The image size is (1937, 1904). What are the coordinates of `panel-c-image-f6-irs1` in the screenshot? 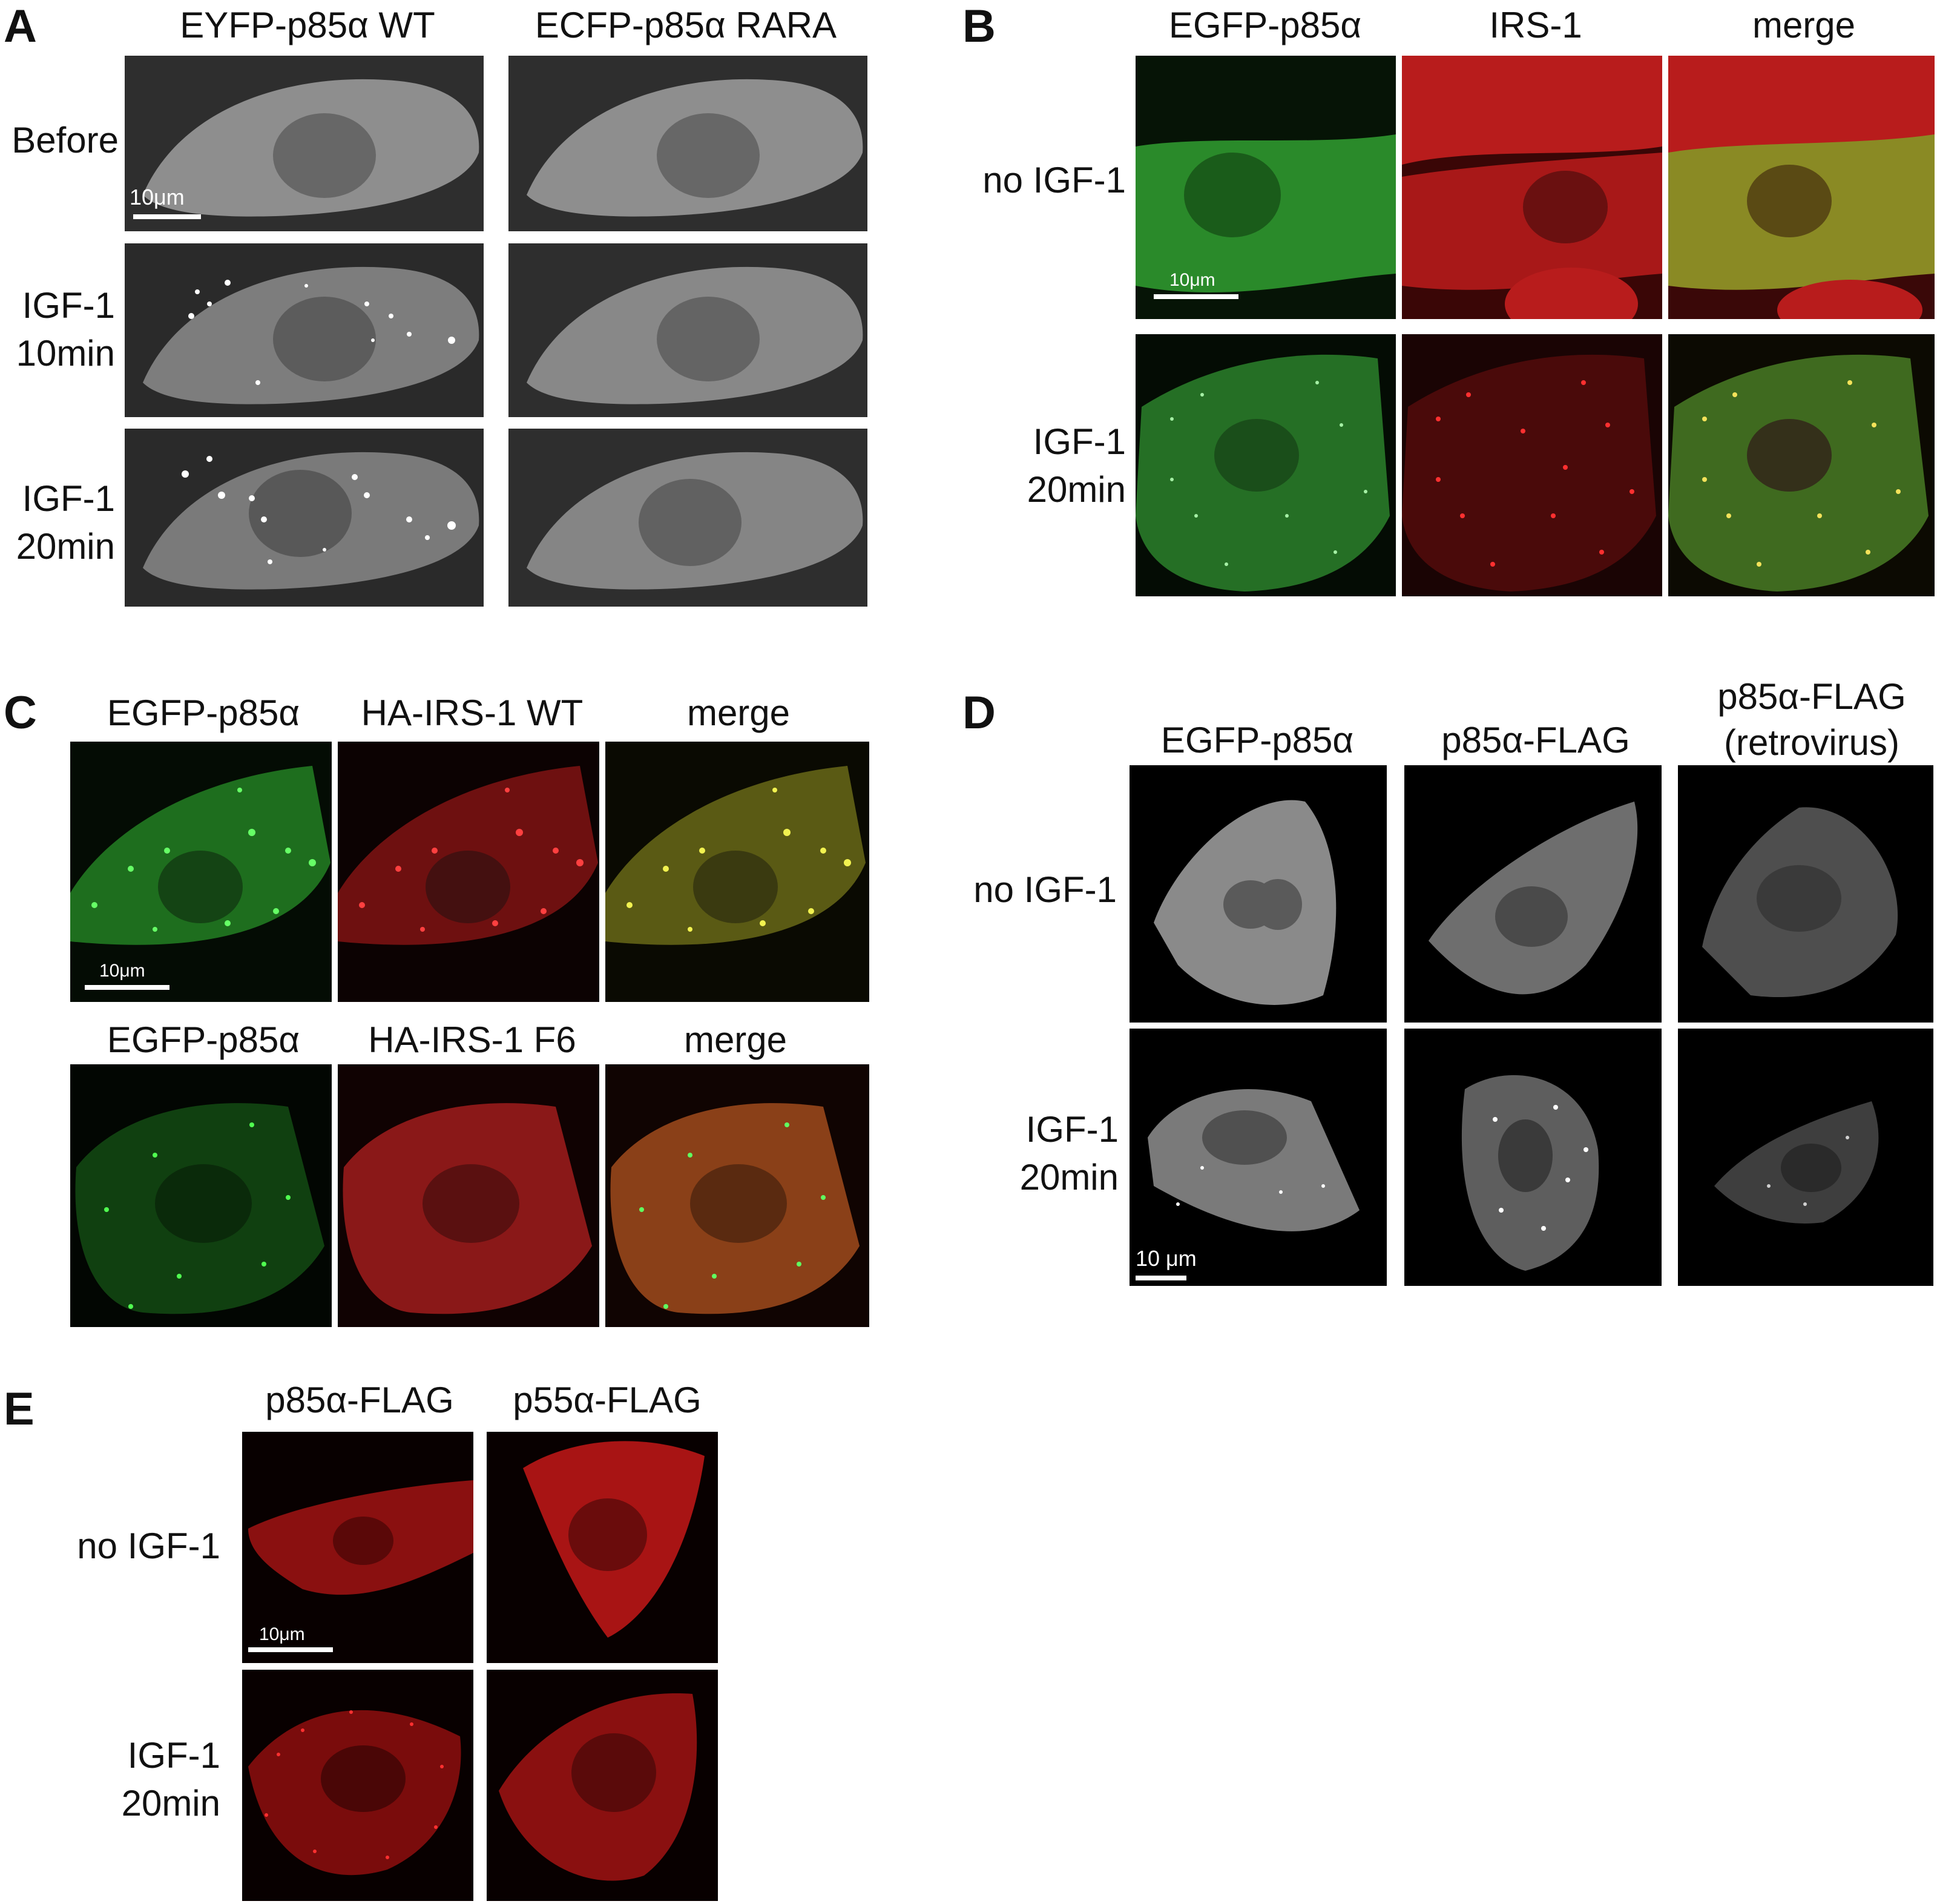 It's located at (468, 1195).